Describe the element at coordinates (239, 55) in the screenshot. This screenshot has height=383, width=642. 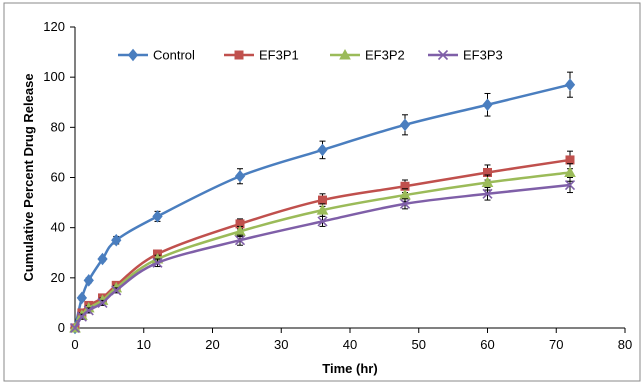
I see `legend-marker-ef3p1` at that location.